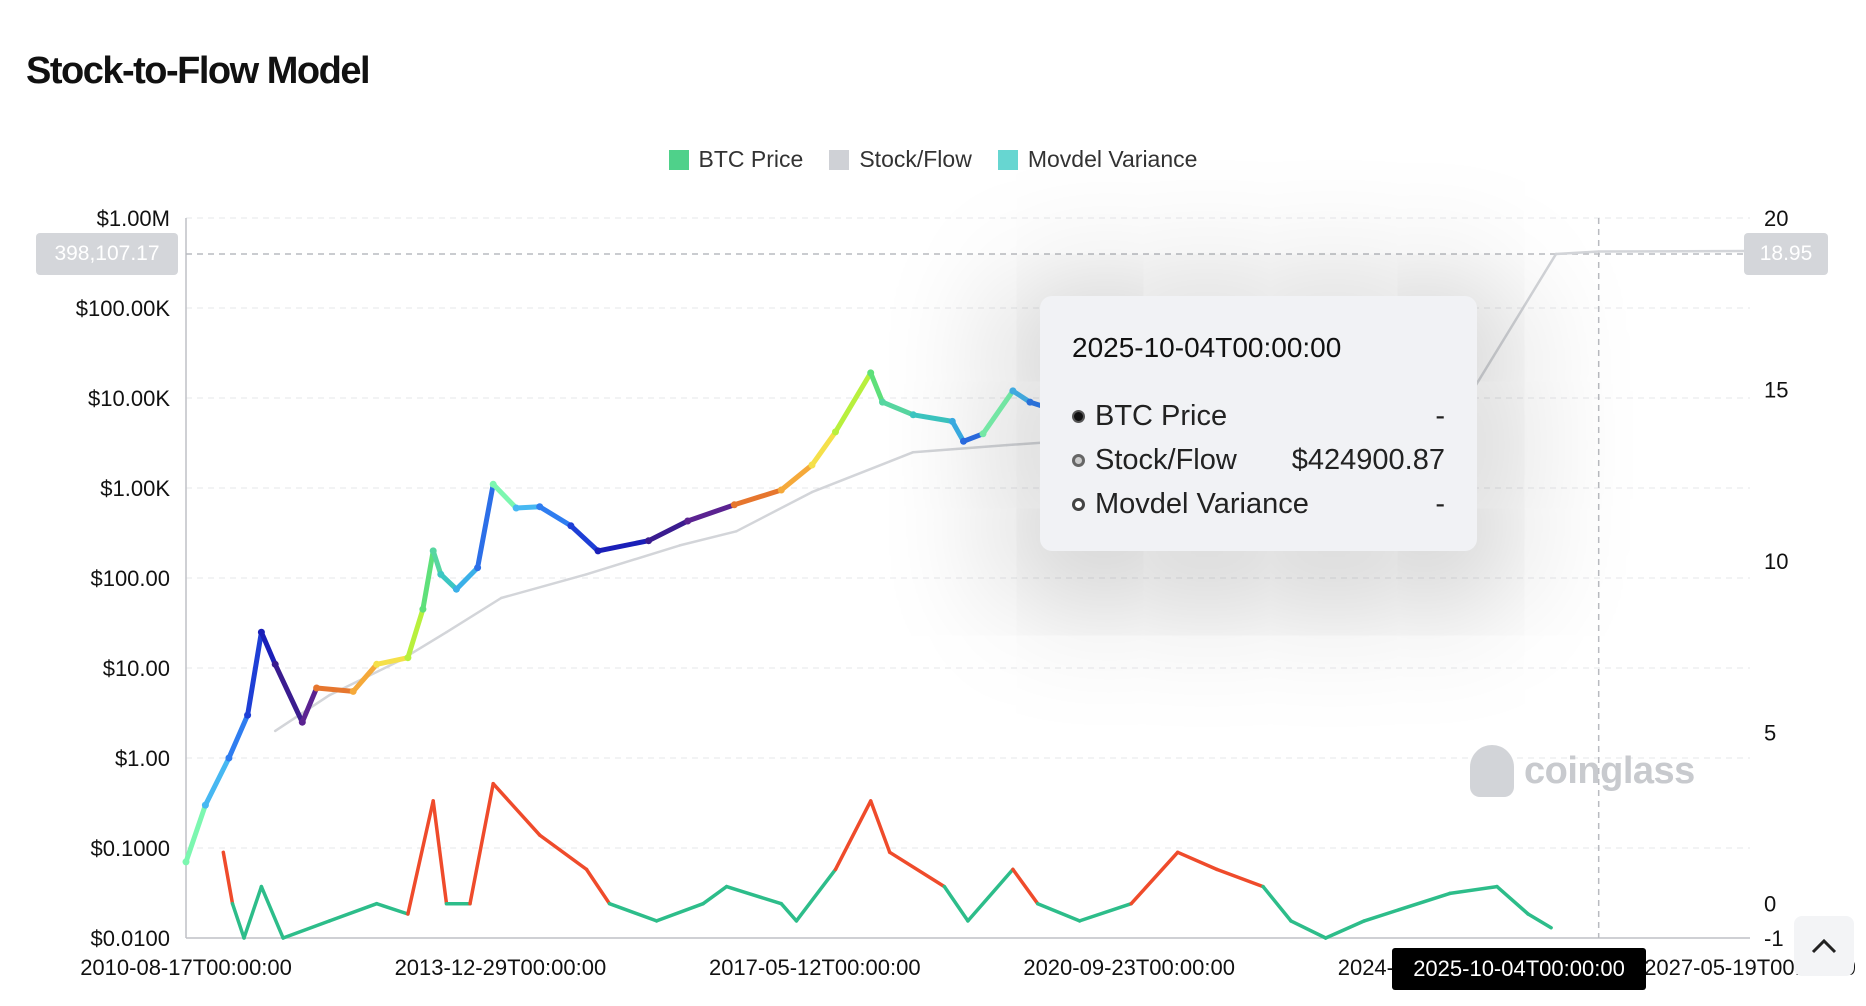 This screenshot has height=1006, width=1866. What do you see at coordinates (107, 254) in the screenshot?
I see `crosshair-left-value: 398,107.17` at bounding box center [107, 254].